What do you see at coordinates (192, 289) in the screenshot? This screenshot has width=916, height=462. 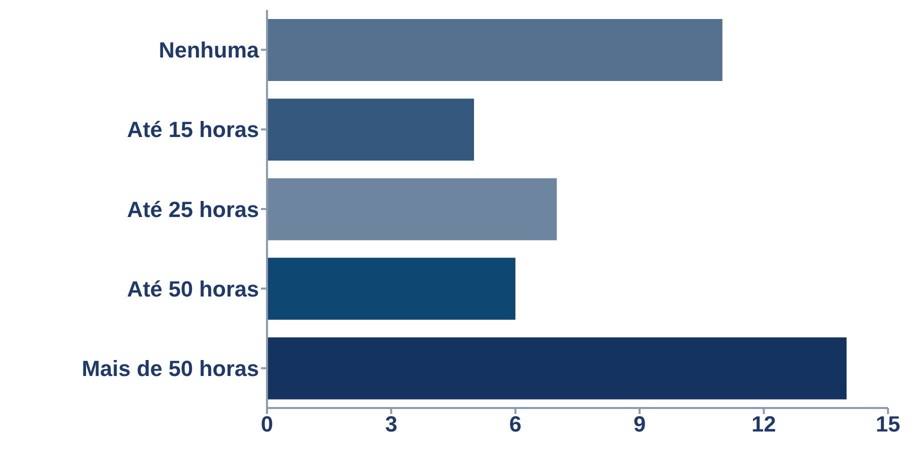 I see `y-tick-label: Até 50 horas` at bounding box center [192, 289].